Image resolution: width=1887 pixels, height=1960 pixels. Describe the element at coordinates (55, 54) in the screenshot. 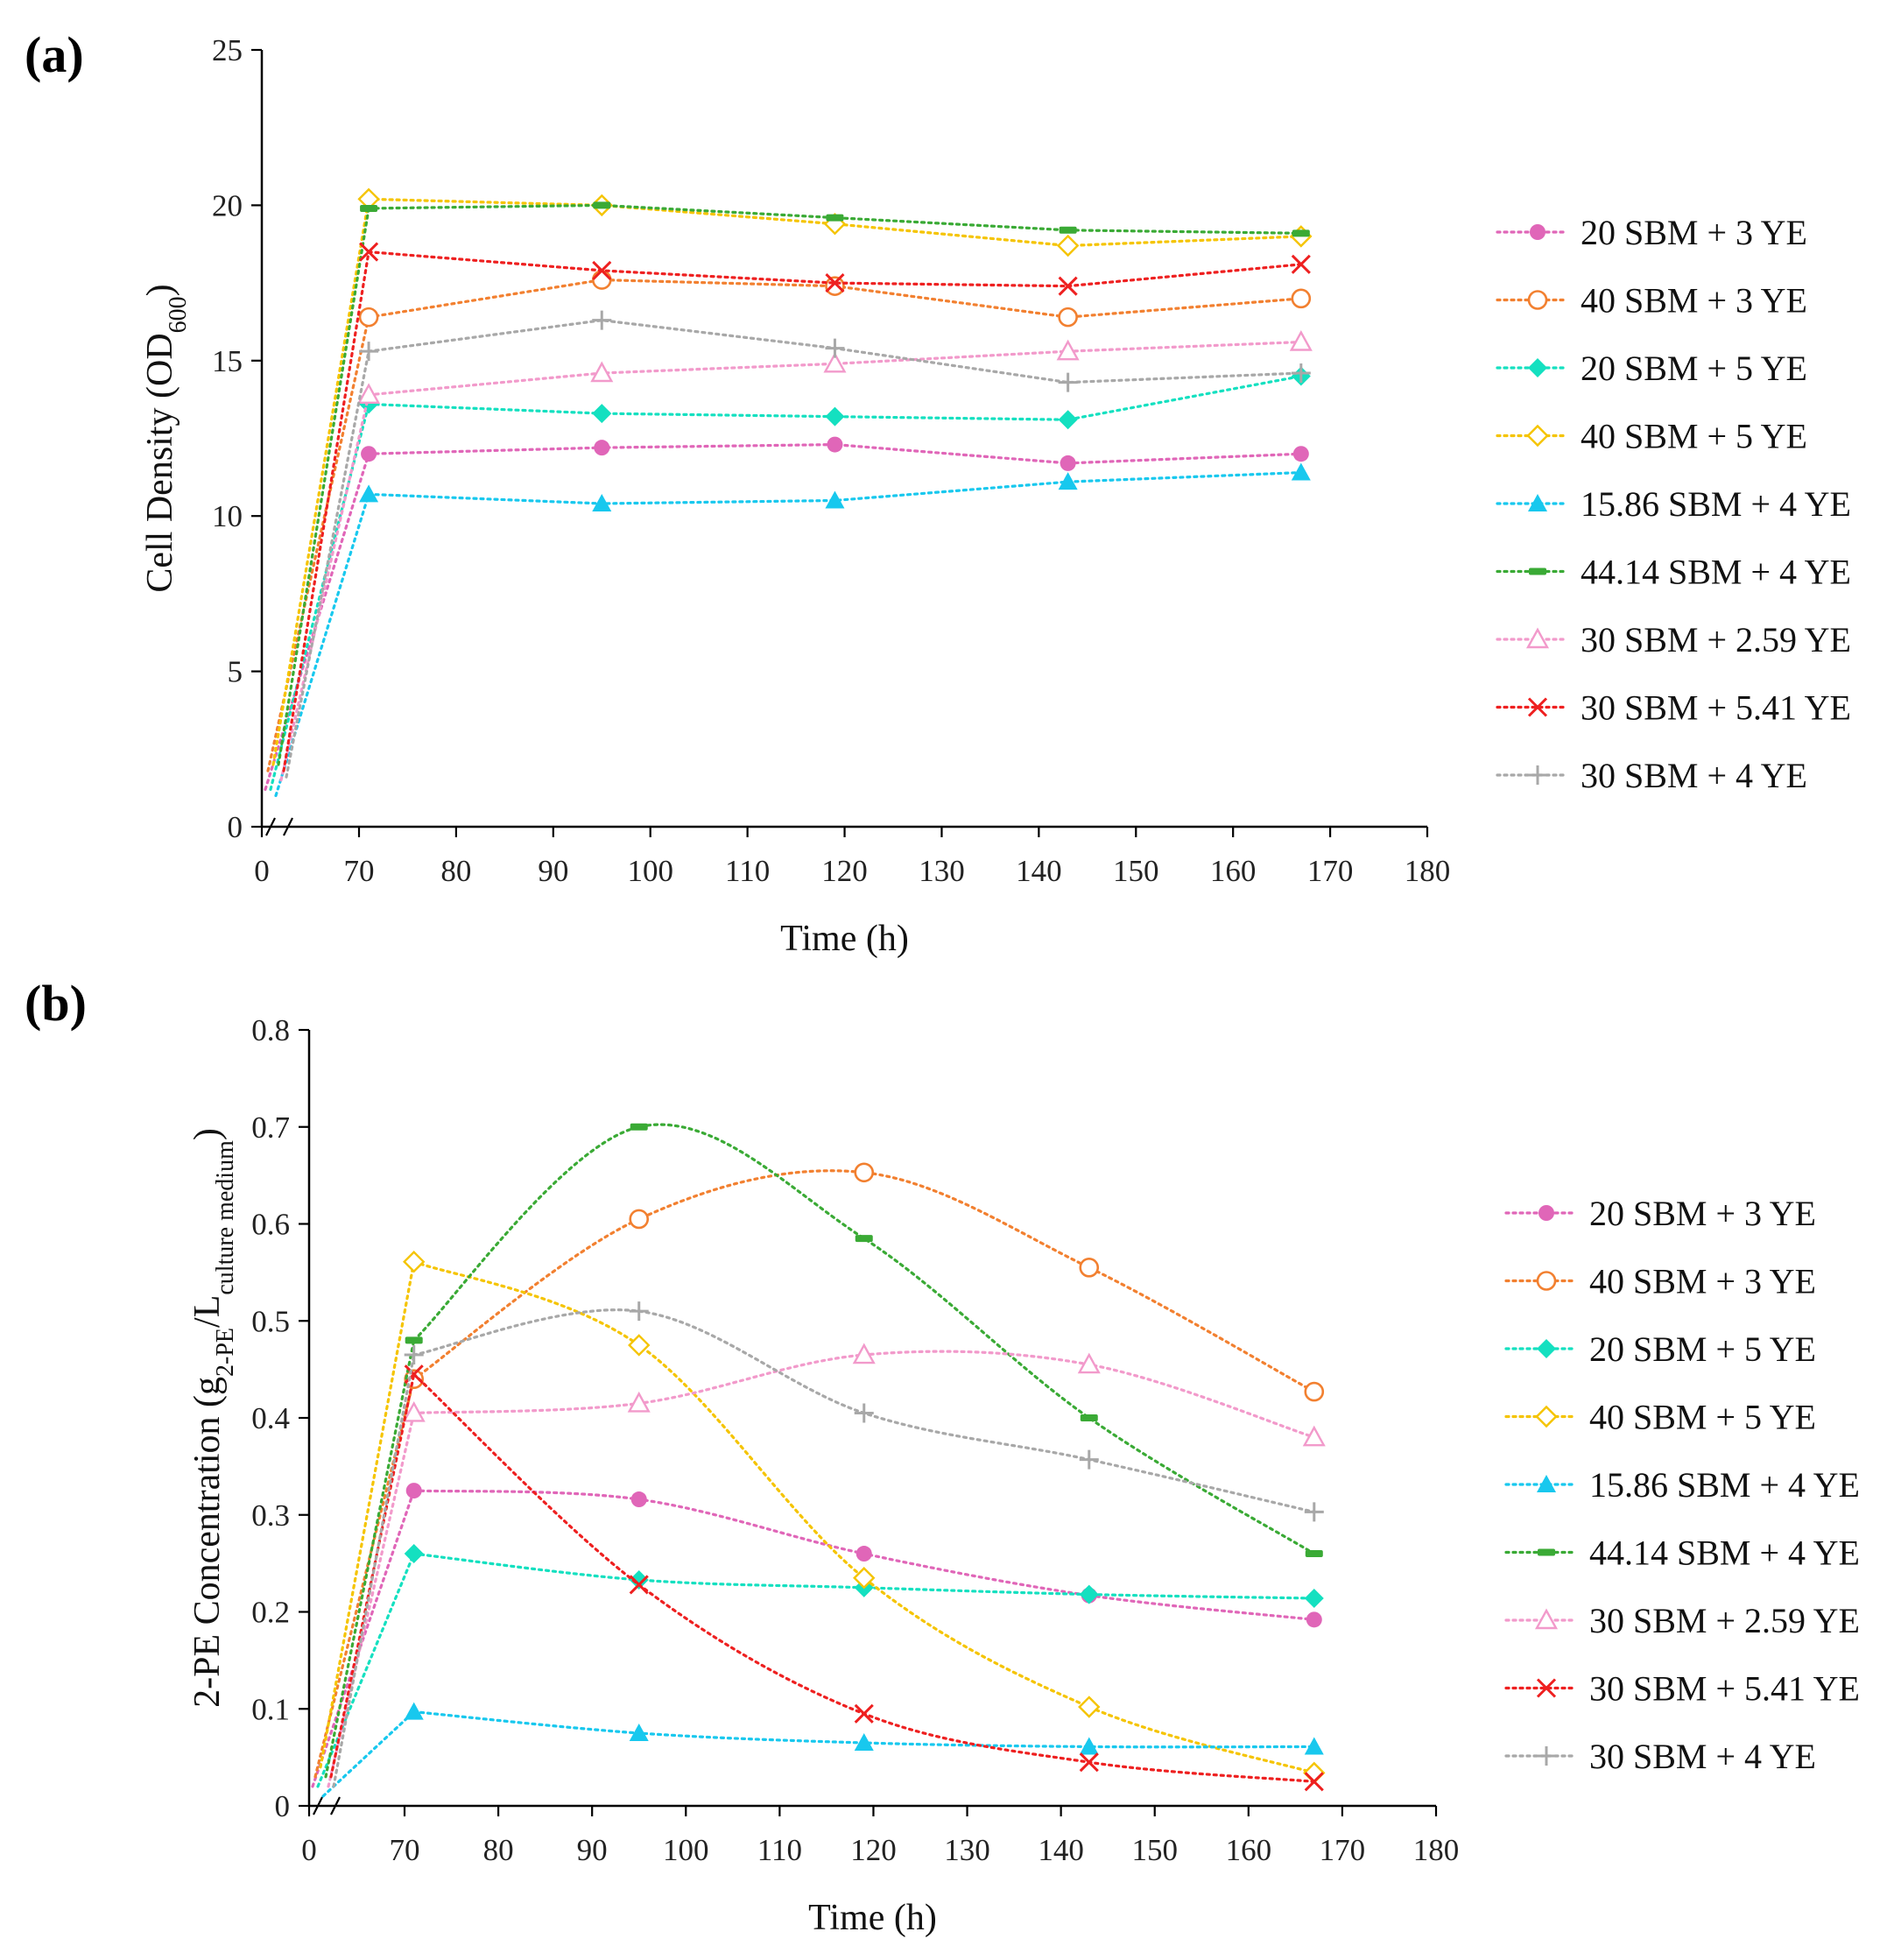

I see `panel-label: (a)` at that location.